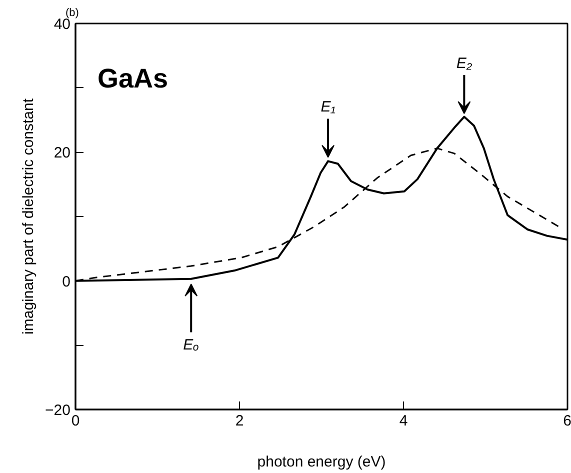 The width and height of the screenshot is (571, 473). Describe the element at coordinates (464, 63) in the screenshot. I see `annotation: E₂` at that location.